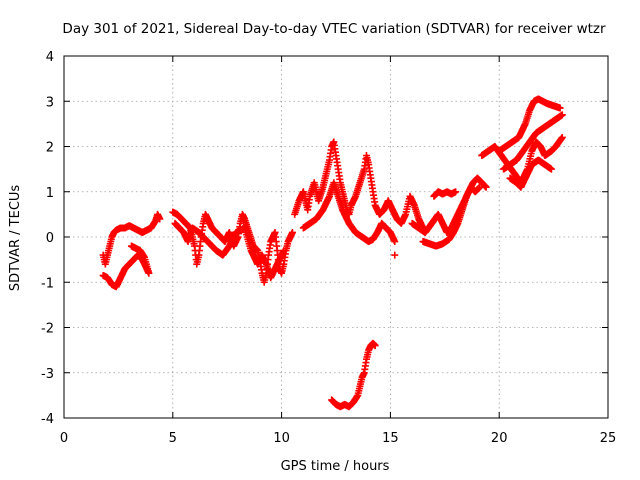 Image resolution: width=640 pixels, height=480 pixels. Describe the element at coordinates (50, 57) in the screenshot. I see `y-tick-label: 4` at that location.